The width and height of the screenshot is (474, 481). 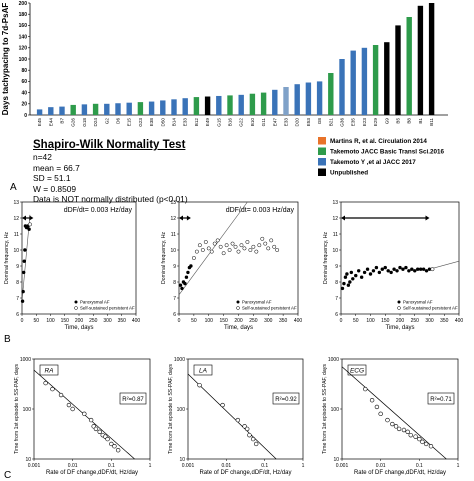 I want to click on y-tick-label: 60, so click(x=24, y=82).